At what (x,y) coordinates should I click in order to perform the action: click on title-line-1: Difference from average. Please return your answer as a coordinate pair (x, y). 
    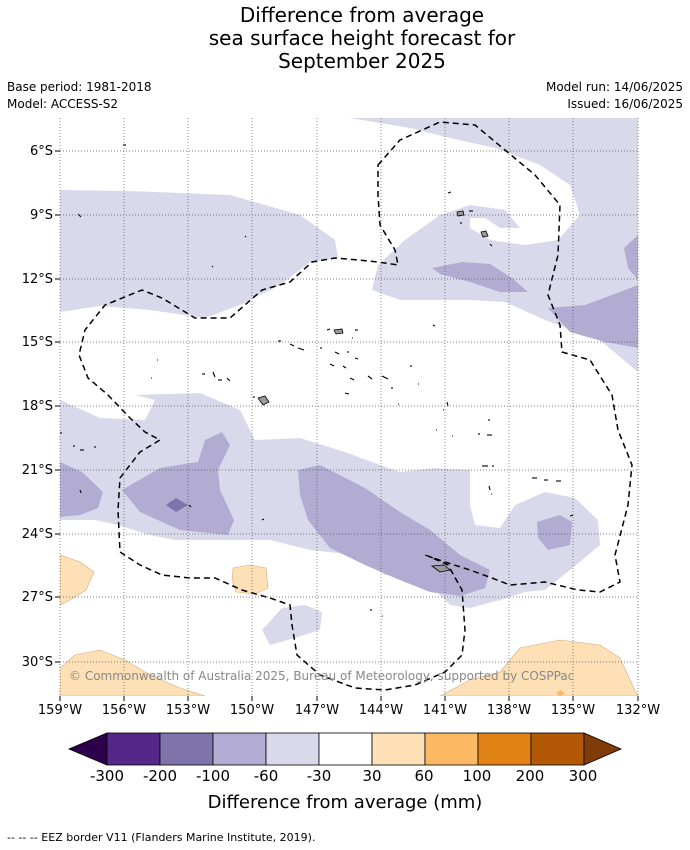
    Looking at the image, I should click on (362, 15).